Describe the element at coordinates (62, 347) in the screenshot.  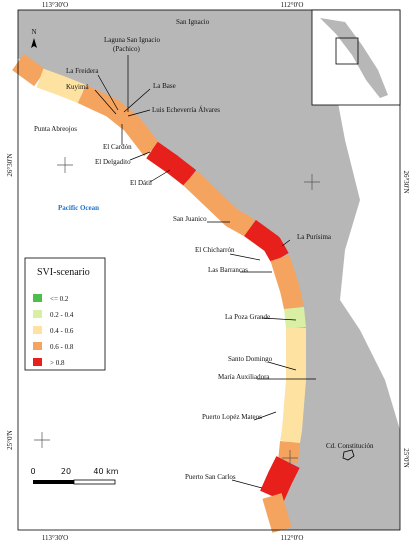
I see `legend-label: 0.6 - 0.8` at that location.